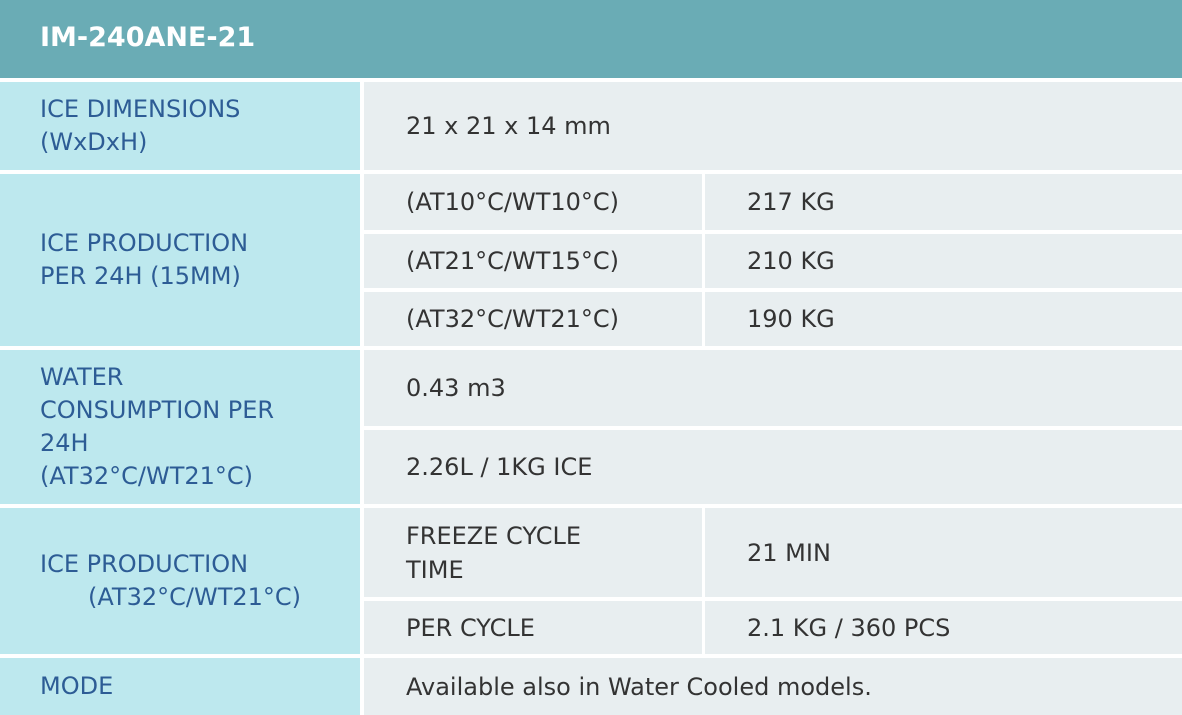  I want to click on header-title: IM-240ANE-21, so click(148, 37).